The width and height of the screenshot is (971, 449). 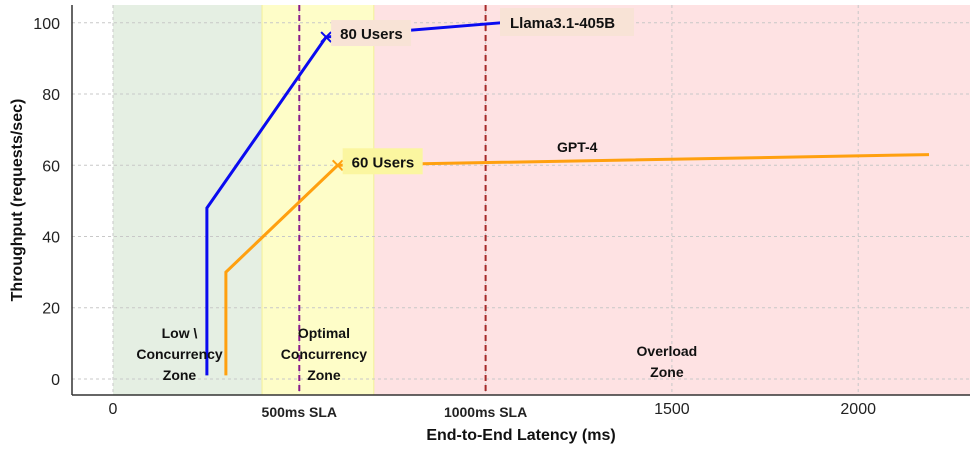 What do you see at coordinates (113, 409) in the screenshot?
I see `x-tick-label: 0` at bounding box center [113, 409].